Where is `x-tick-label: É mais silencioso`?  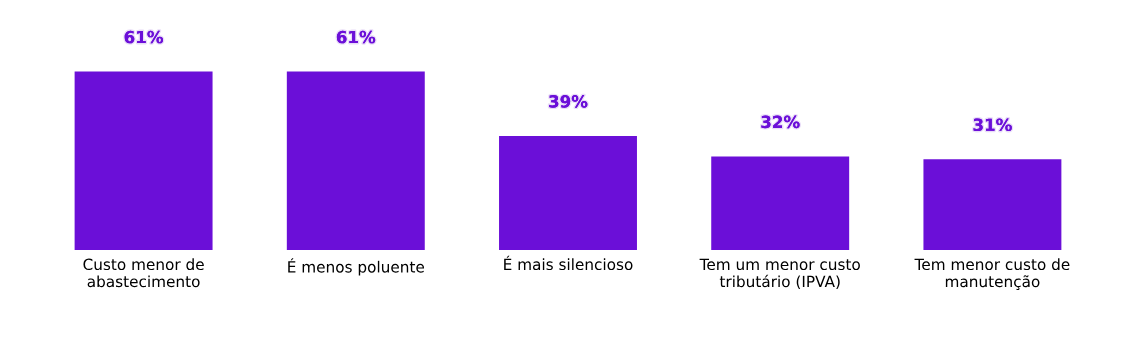
x-tick-label: É mais silencioso is located at coordinates (568, 263).